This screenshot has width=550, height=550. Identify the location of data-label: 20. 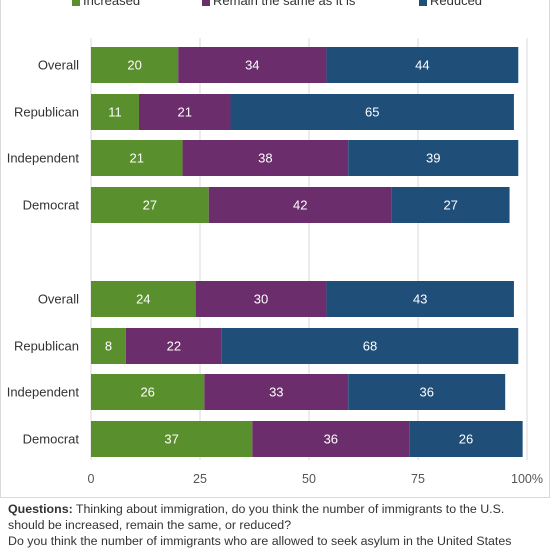
(134, 65).